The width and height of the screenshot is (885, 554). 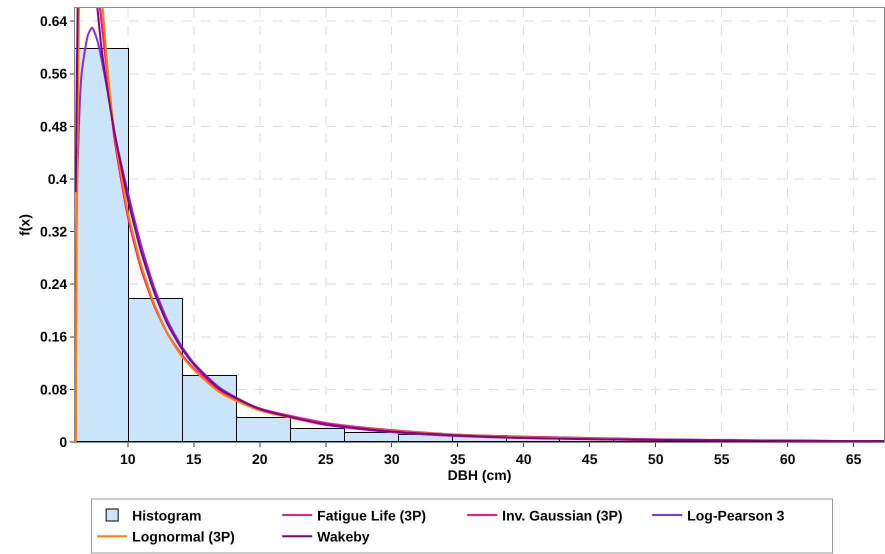 I want to click on y-tick-label: 0.16, so click(x=54, y=336).